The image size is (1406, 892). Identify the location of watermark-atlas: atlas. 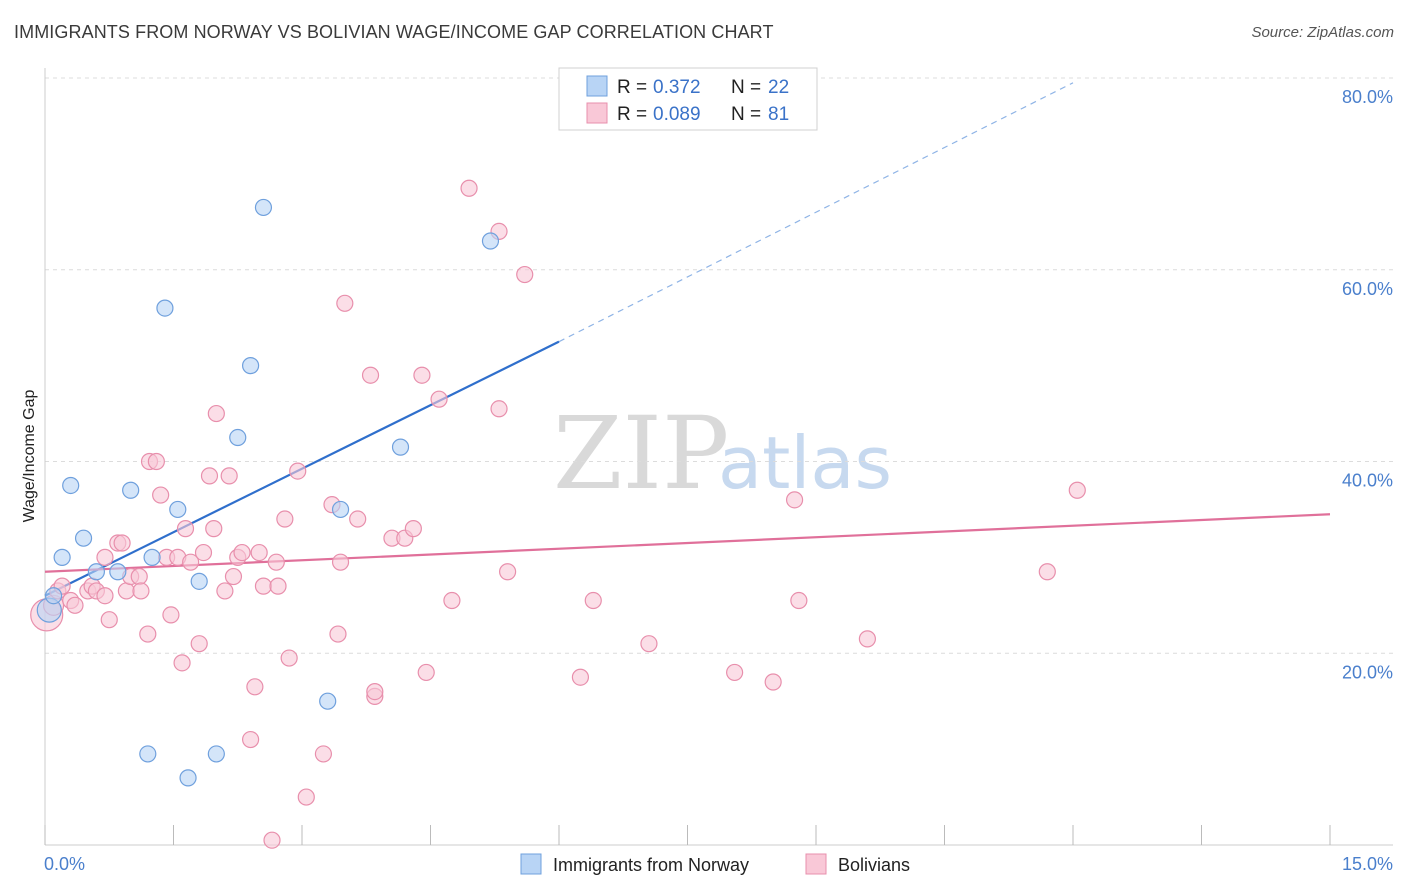
(805, 463).